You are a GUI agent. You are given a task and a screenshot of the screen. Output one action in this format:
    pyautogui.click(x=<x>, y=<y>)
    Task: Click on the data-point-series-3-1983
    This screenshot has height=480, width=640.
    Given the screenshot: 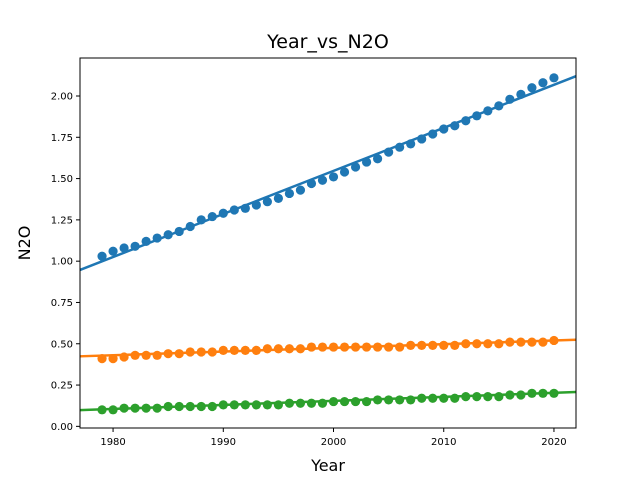 What is the action you would take?
    pyautogui.click(x=146, y=408)
    